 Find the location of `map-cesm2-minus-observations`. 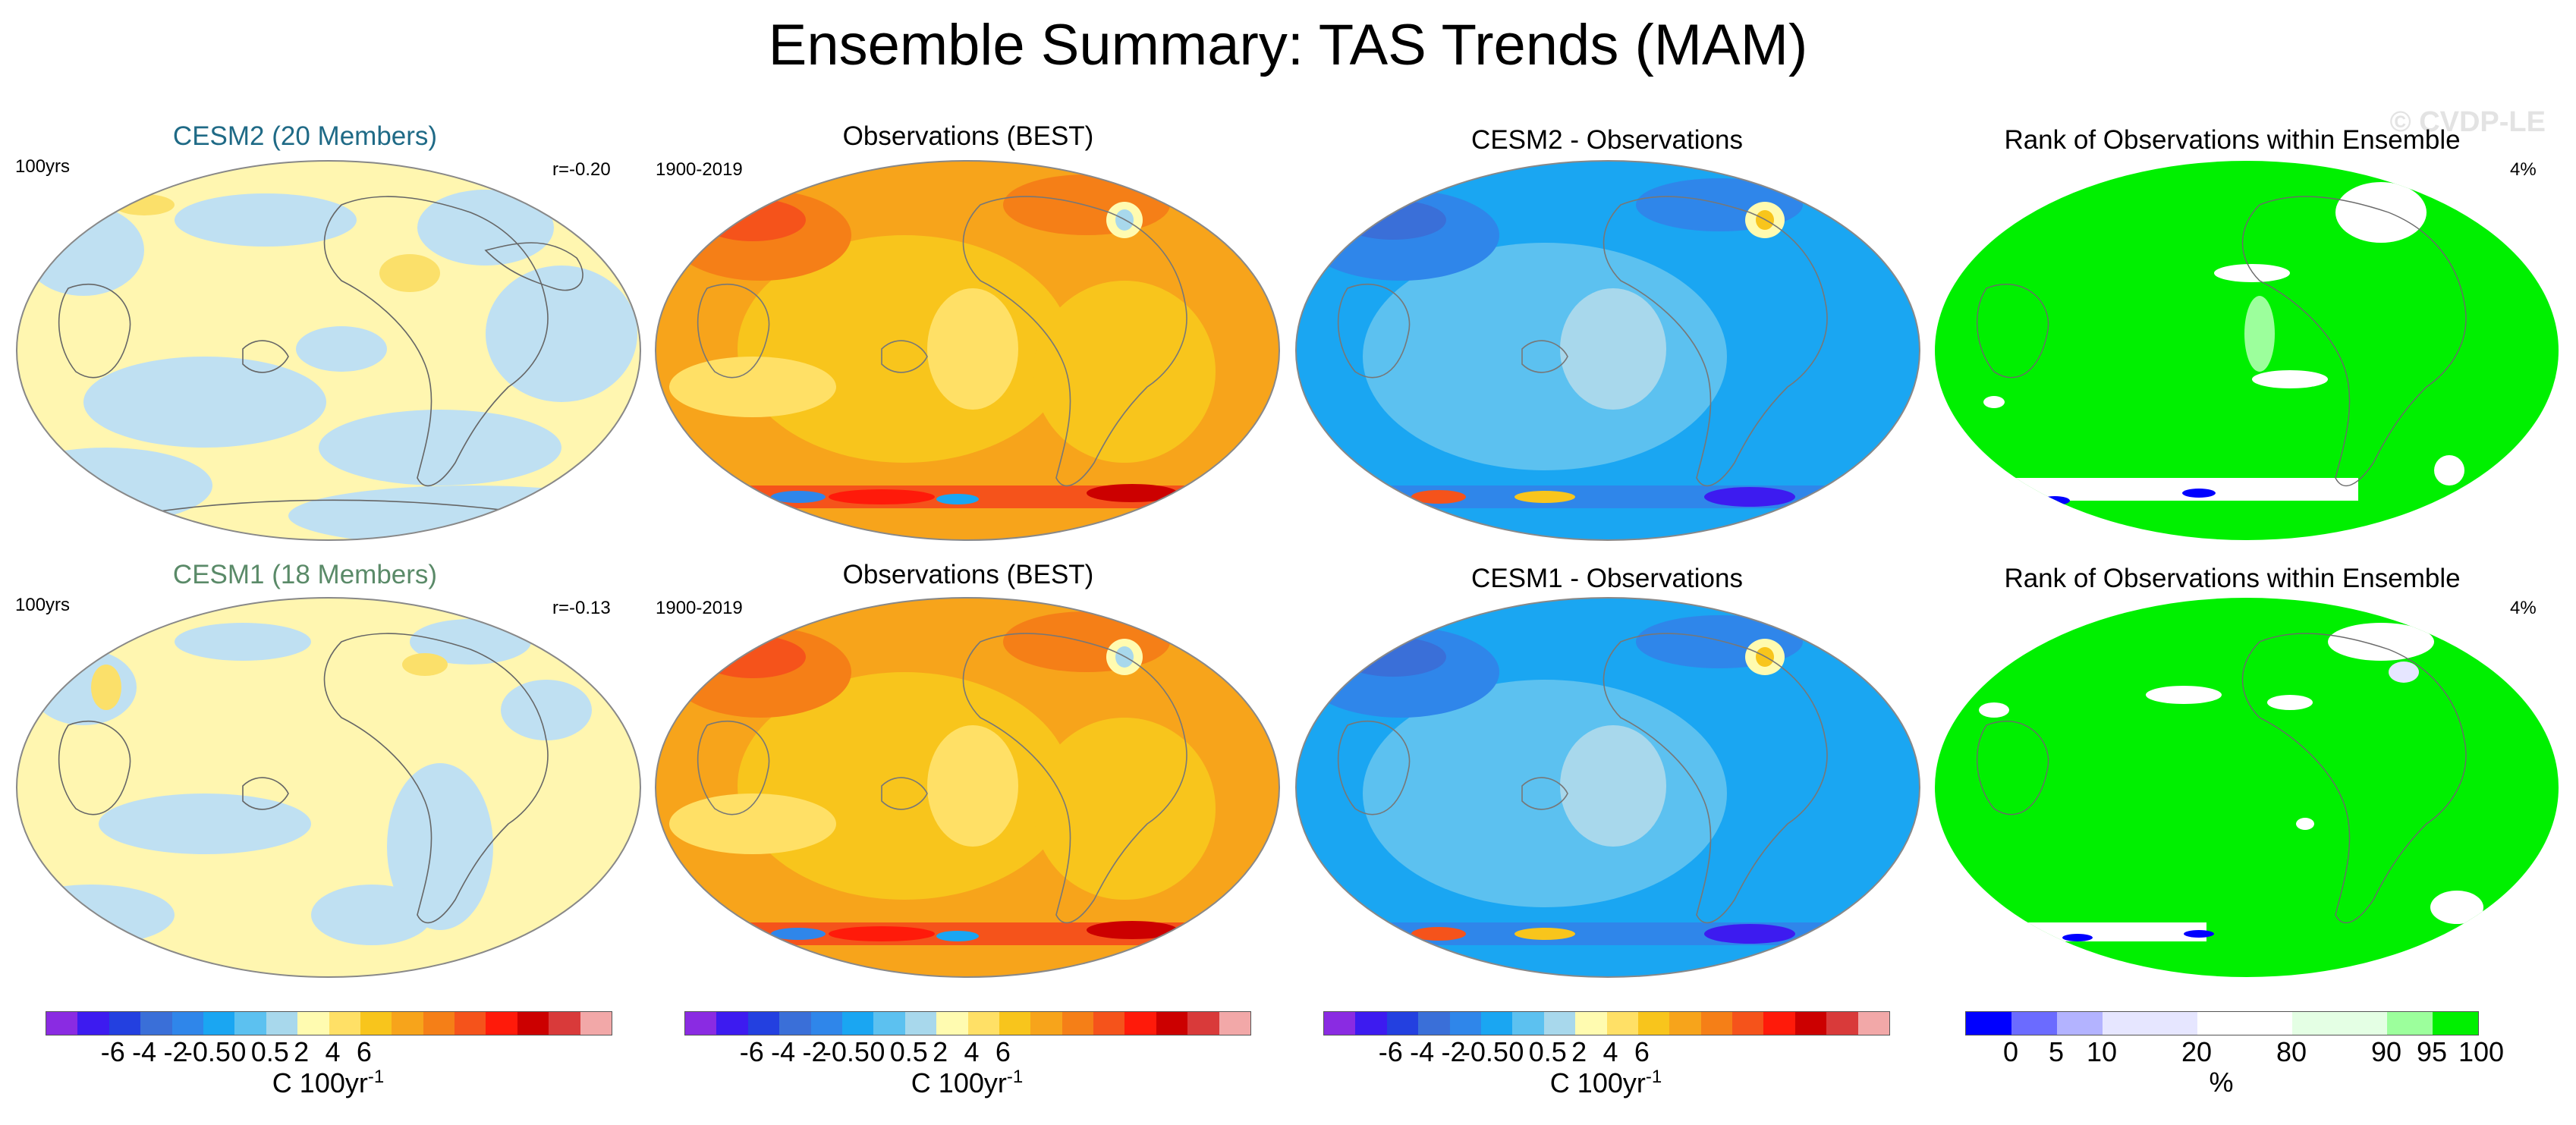

map-cesm2-minus-observations is located at coordinates (1607, 350).